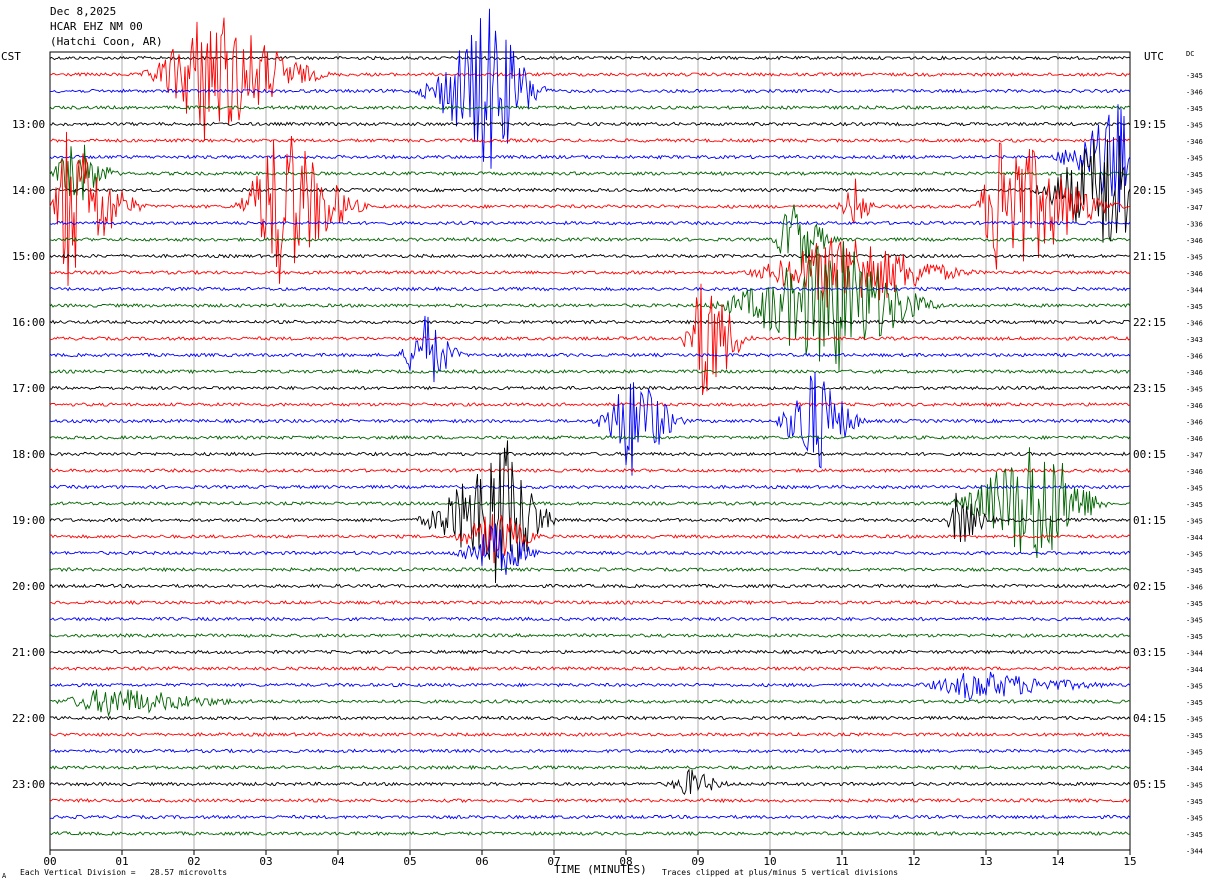 The height and width of the screenshot is (886, 1210). What do you see at coordinates (1154, 56) in the screenshot?
I see `right-timezone-label: UTC` at bounding box center [1154, 56].